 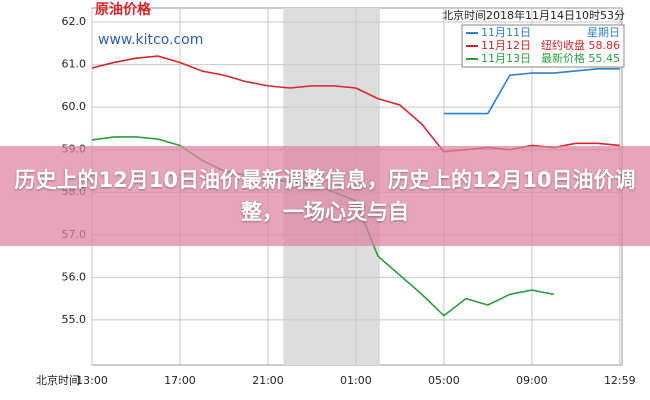 What do you see at coordinates (506, 32) in the screenshot?
I see `legend-label: 11月11日` at bounding box center [506, 32].